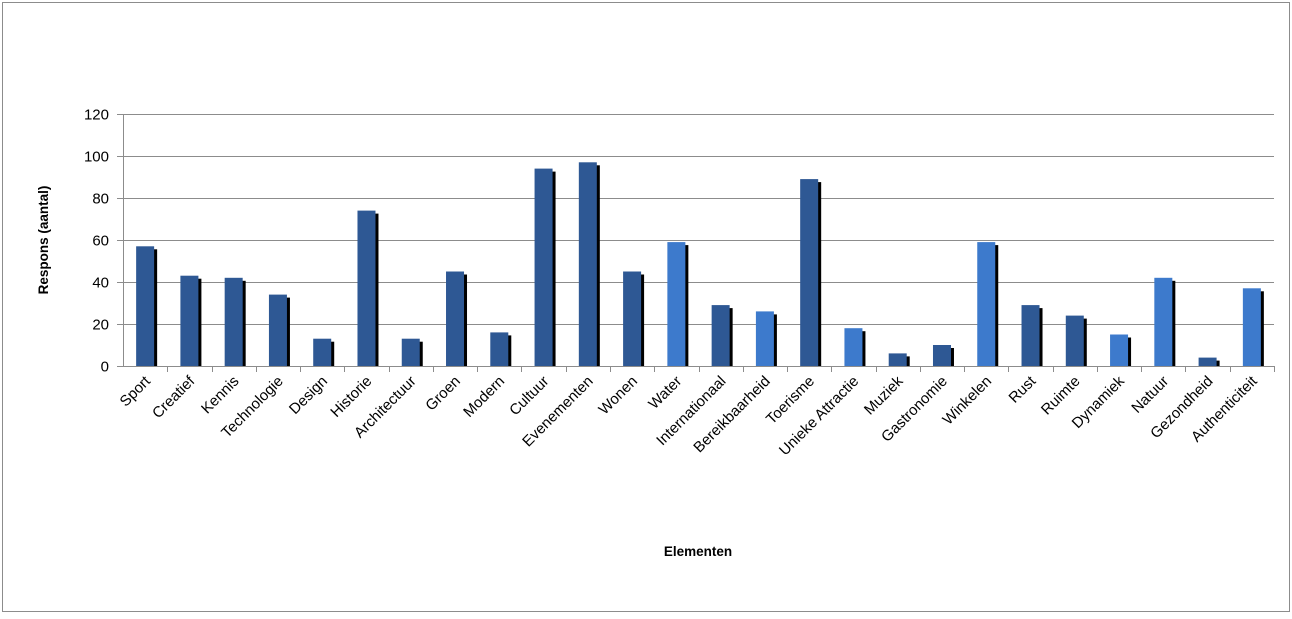 Image resolution: width=1292 pixels, height=619 pixels. Describe the element at coordinates (1030, 335) in the screenshot. I see `bar-rust` at that location.